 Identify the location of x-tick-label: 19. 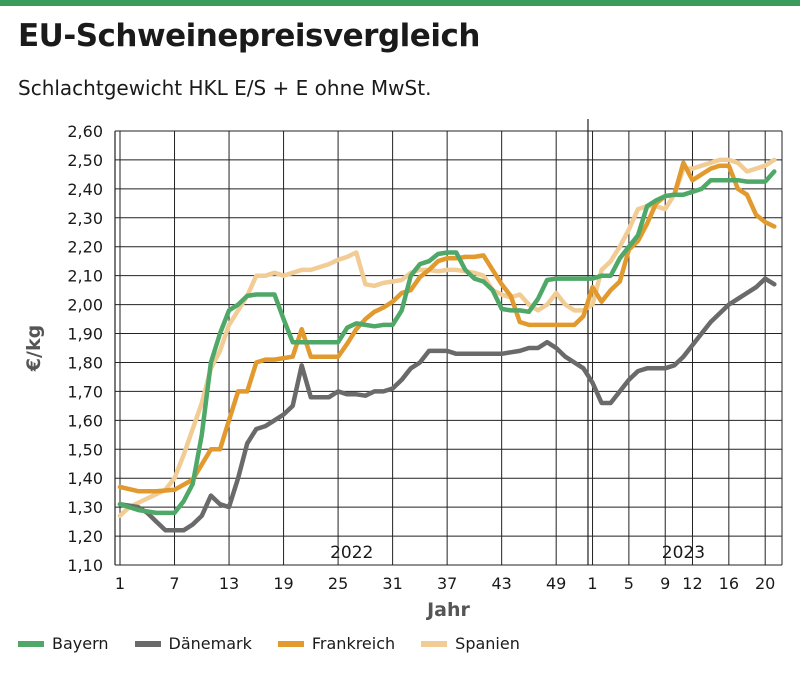
(283, 583).